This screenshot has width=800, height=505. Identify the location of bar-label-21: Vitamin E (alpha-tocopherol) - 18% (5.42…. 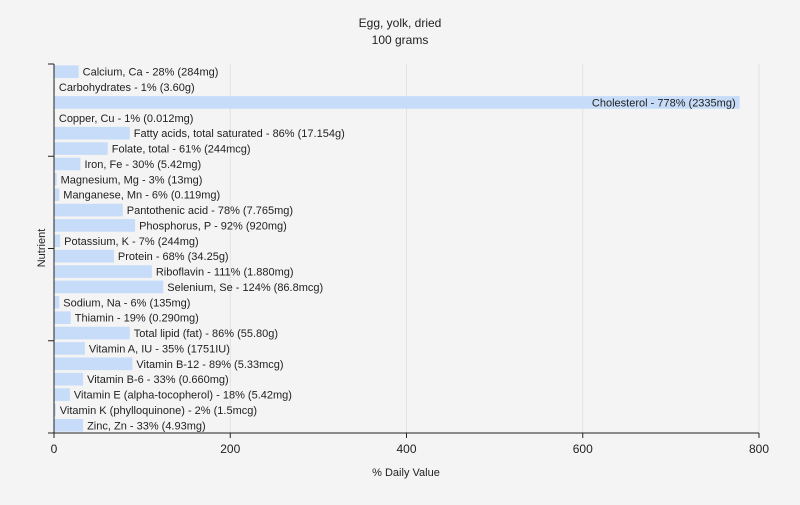
(183, 396).